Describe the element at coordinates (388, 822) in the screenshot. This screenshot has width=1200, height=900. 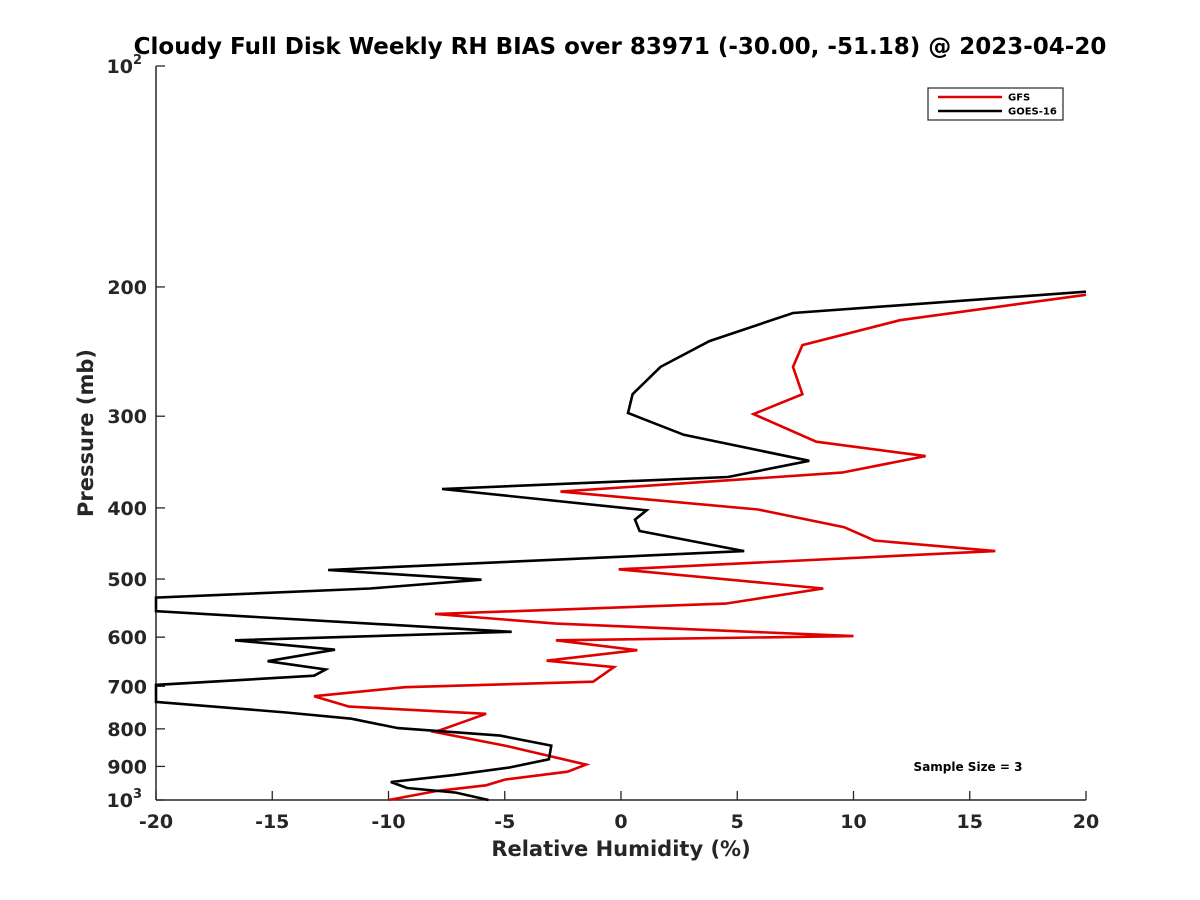
I see `x-tick-label: -10` at that location.